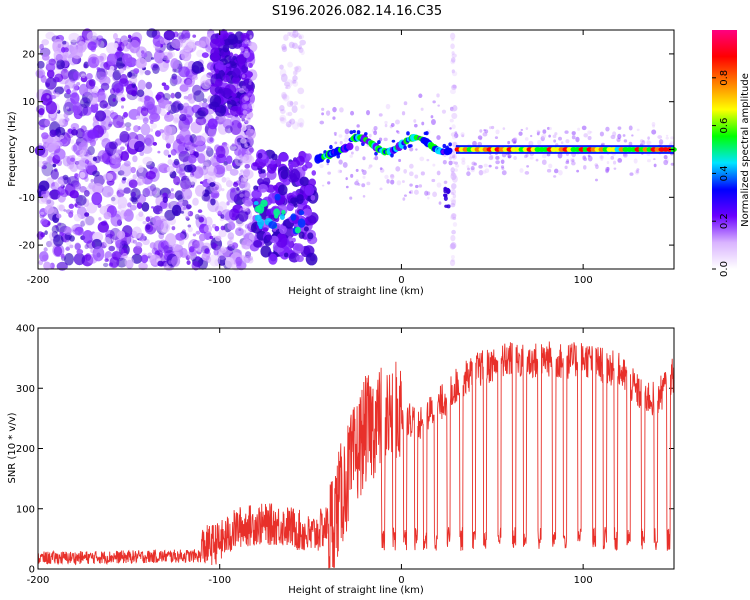 The height and width of the screenshot is (600, 750). I want to click on colorbar-tick-label: 0.6, so click(724, 126).